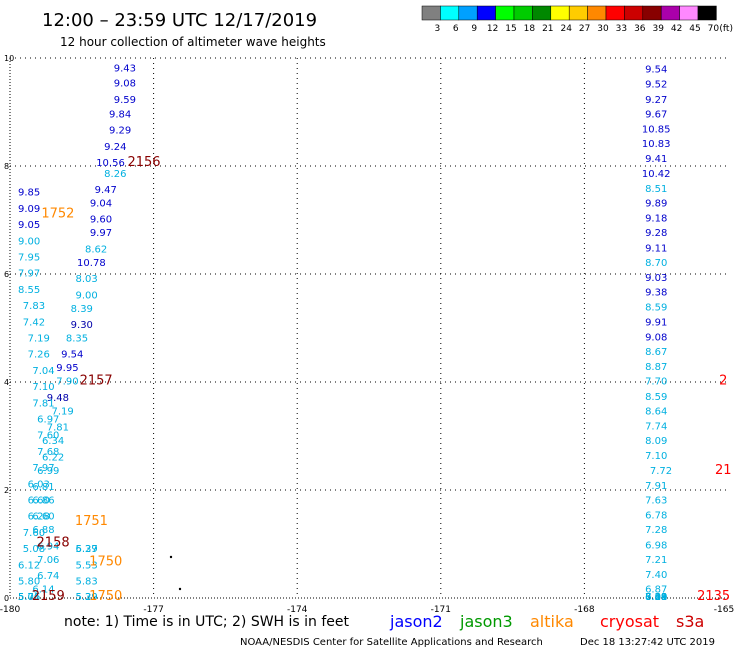 The width and height of the screenshot is (740, 650). What do you see at coordinates (713, 596) in the screenshot?
I see `pass-time-label: 2135` at bounding box center [713, 596].